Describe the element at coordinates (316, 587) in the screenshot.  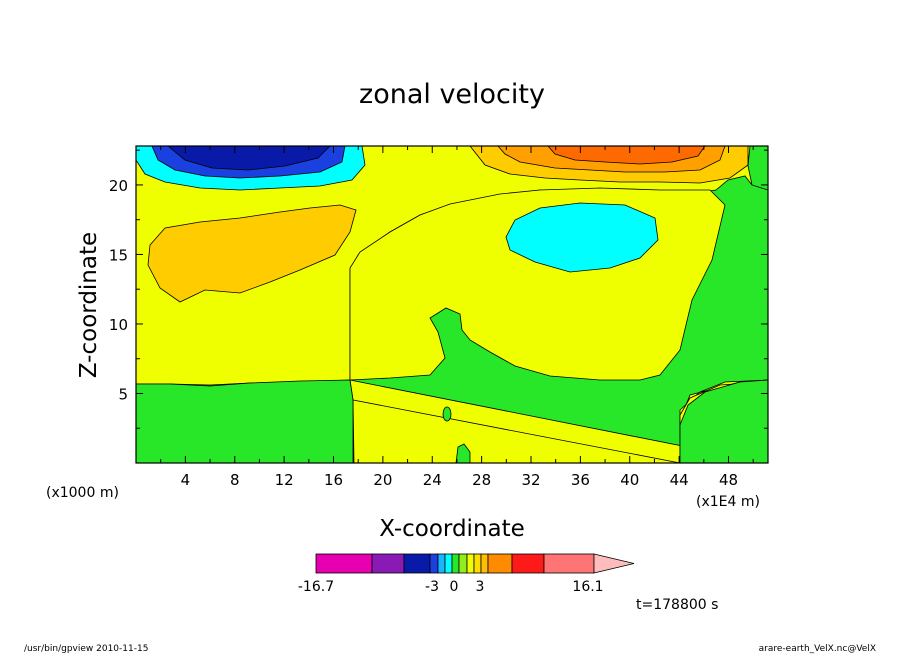
I see `colorbar-min-label: -16.7` at that location.